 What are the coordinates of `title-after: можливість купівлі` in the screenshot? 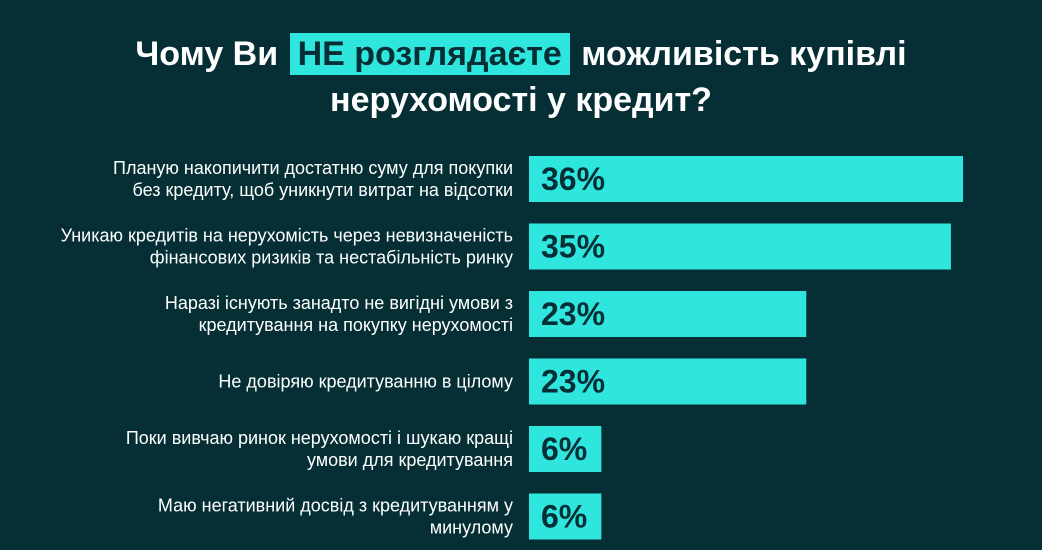 It's located at (744, 54).